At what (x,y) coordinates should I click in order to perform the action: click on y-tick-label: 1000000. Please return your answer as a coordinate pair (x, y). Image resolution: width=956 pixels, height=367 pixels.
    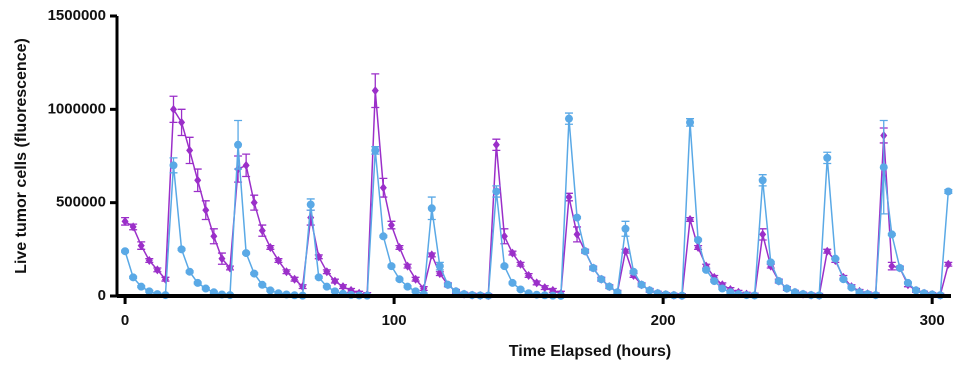
    Looking at the image, I should click on (77, 108).